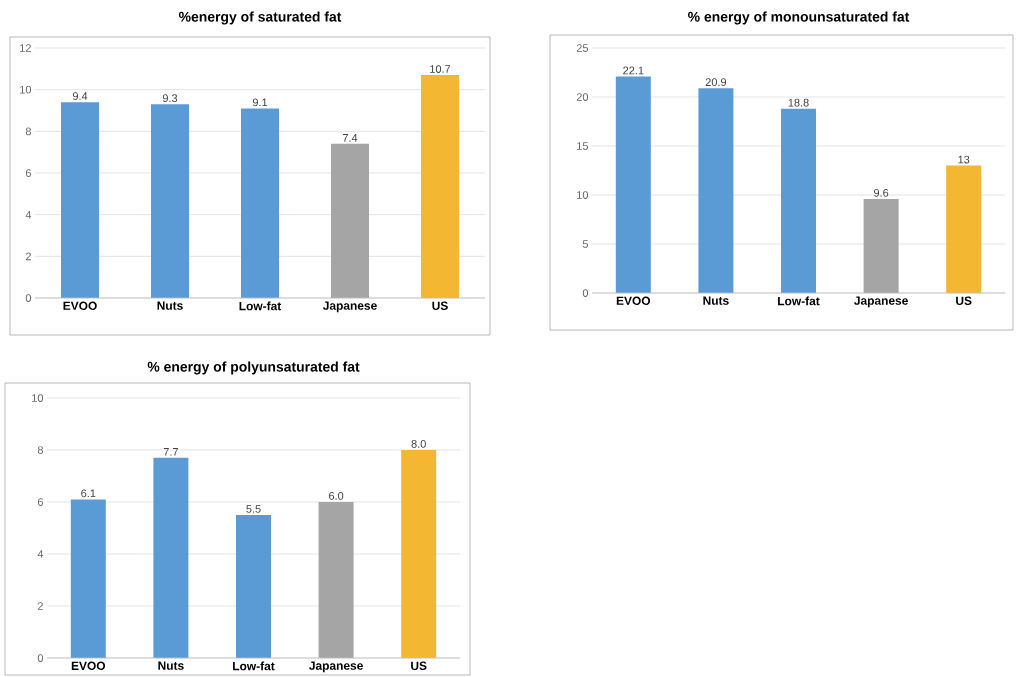 This screenshot has height=677, width=1016. I want to click on data-label: 9.1, so click(260, 102).